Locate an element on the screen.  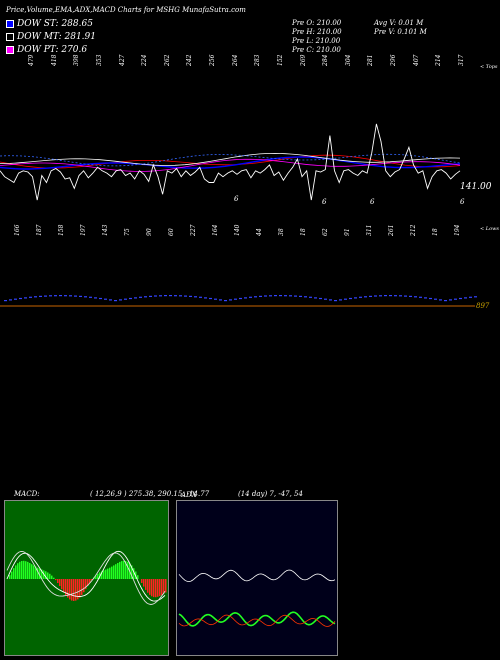
stat-prev-open: Pre O: 210.00 is located at coordinates (317, 23).